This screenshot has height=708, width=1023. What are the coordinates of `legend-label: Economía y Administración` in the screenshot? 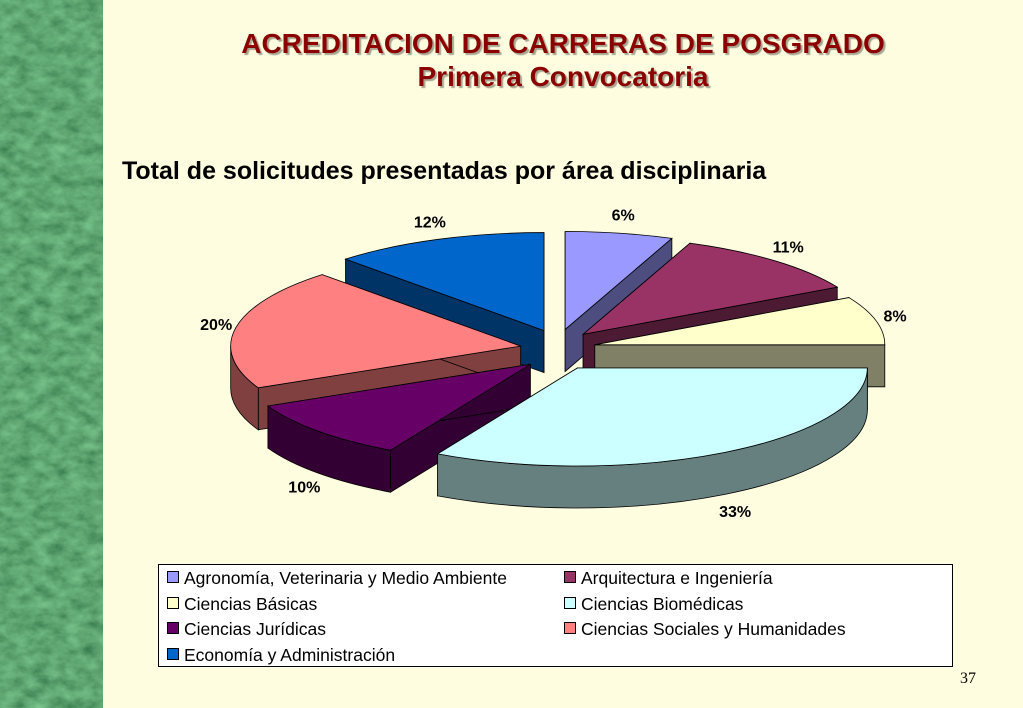 It's located at (290, 654).